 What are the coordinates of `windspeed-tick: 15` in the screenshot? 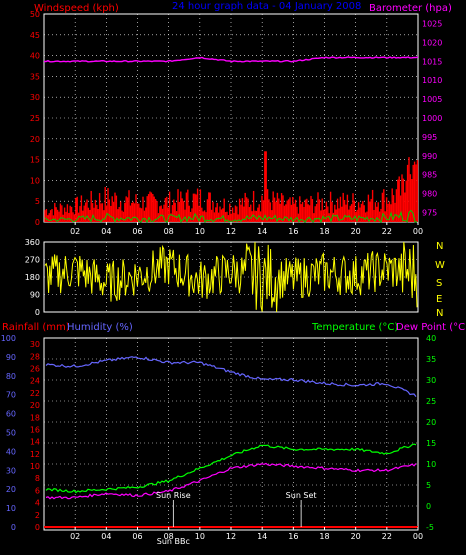 It's located at (35, 160).